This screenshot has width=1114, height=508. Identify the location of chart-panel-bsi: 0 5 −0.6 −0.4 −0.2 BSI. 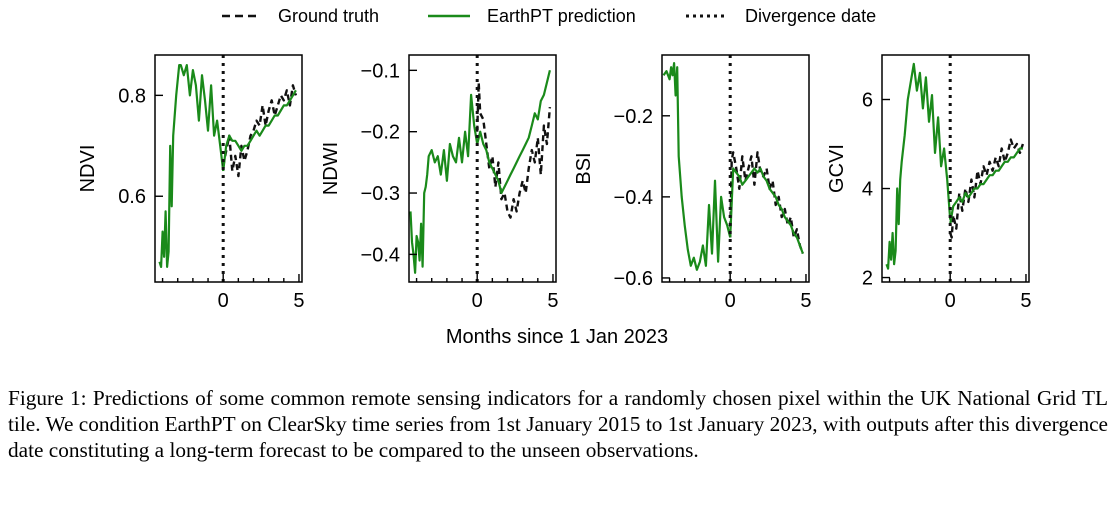
(692, 183).